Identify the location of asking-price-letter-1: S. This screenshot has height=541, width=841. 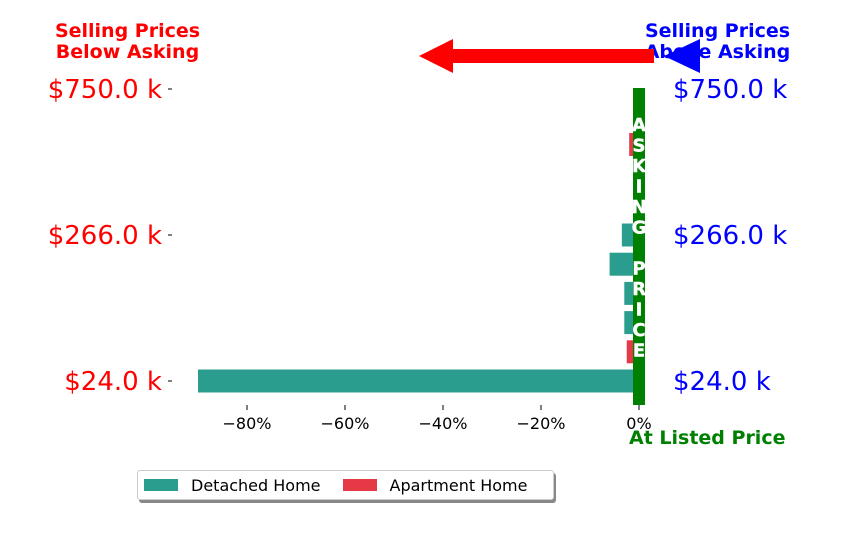
(639, 146).